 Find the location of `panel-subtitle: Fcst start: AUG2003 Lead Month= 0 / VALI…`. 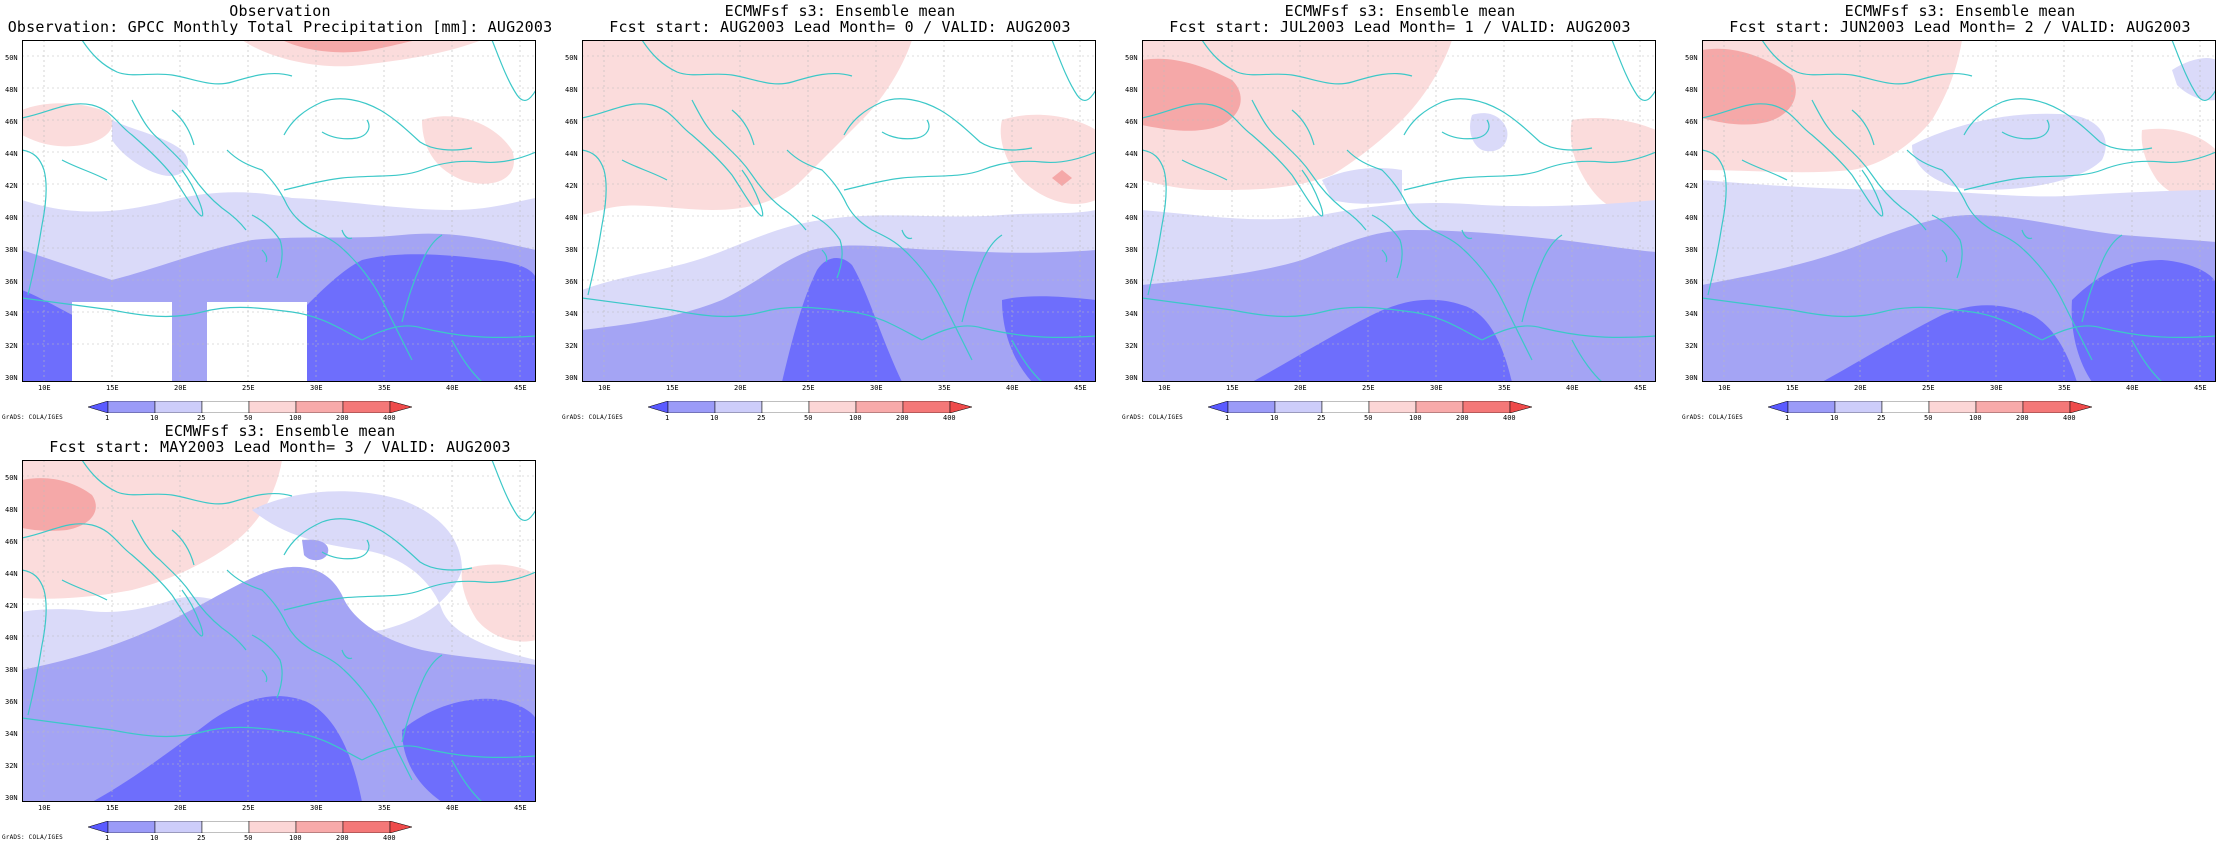

panel-subtitle: Fcst start: AUG2003 Lead Month= 0 / VALI… is located at coordinates (840, 27).